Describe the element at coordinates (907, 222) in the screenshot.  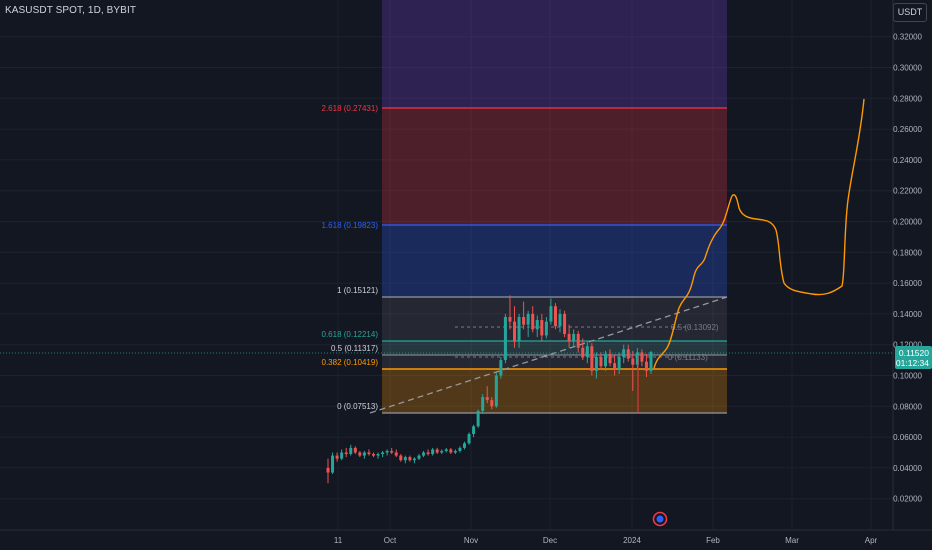
I see `price-tick-label: 0.20000` at that location.